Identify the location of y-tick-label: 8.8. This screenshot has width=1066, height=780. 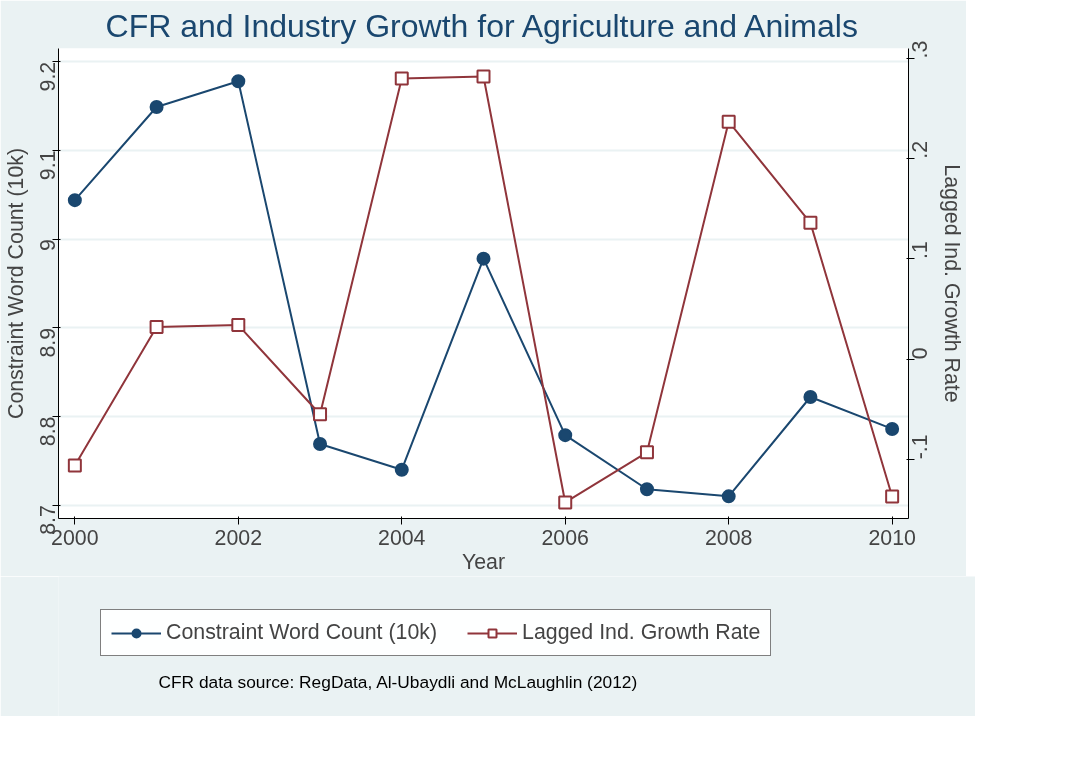
(48, 431).